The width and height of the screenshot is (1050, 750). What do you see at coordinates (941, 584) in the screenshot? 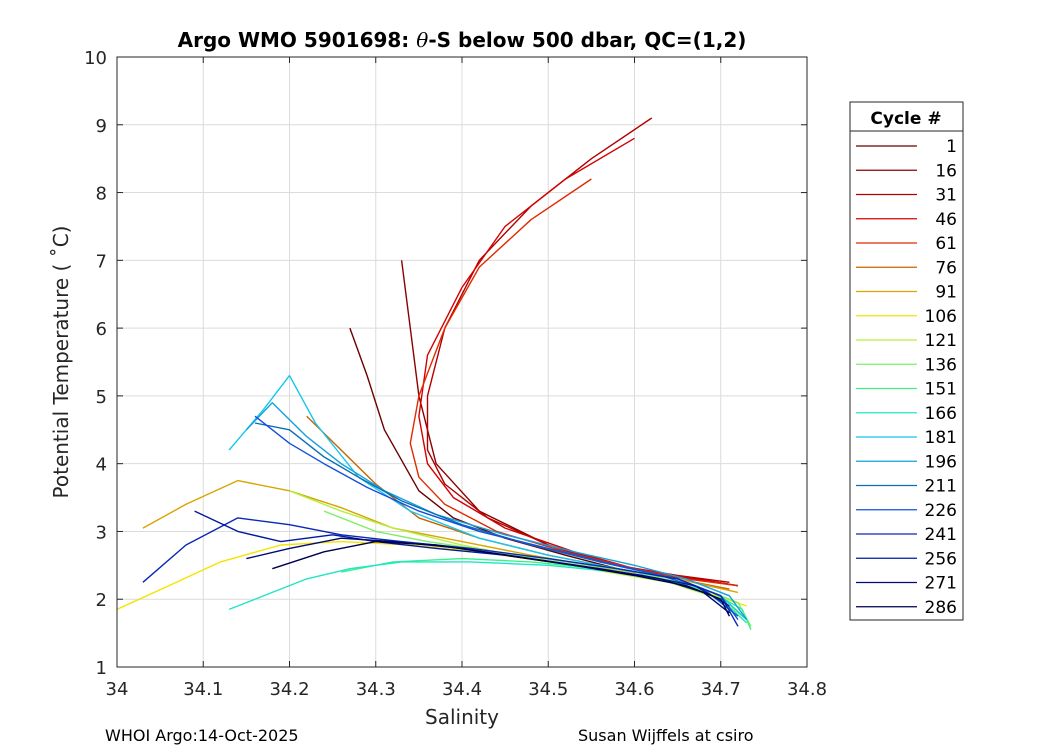
I see `legend-label: 271` at bounding box center [941, 584].